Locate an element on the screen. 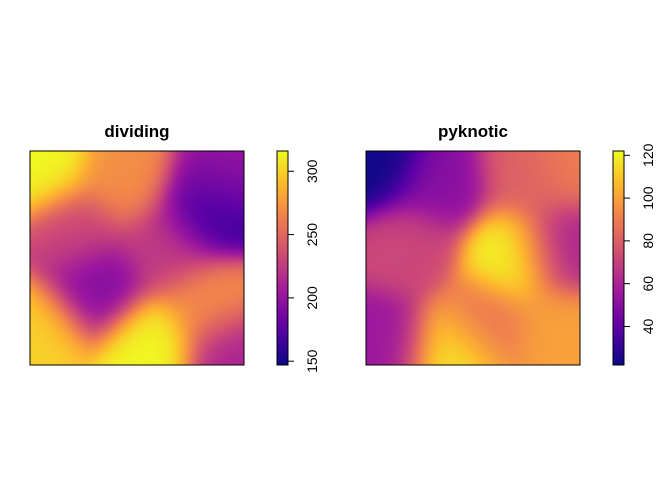  colorbar-tick-label: 60 is located at coordinates (648, 284).